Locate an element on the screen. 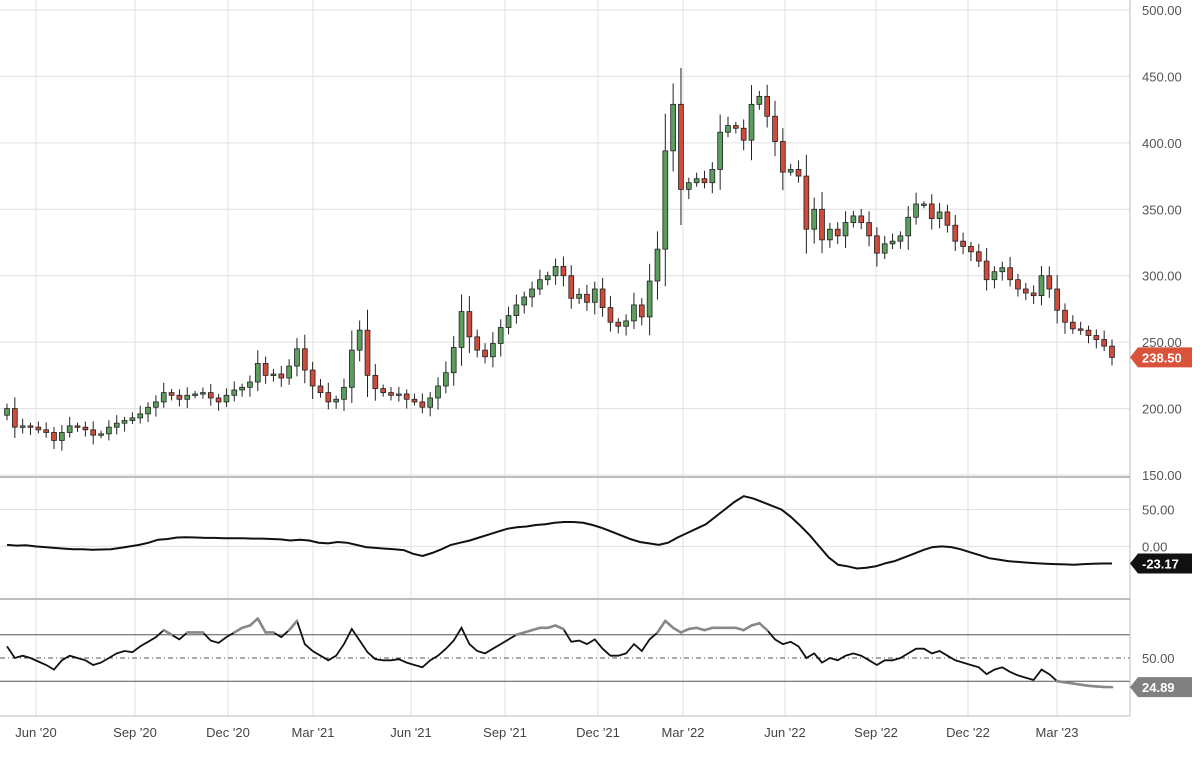  x-tick-label: Dec '20 is located at coordinates (228, 732).